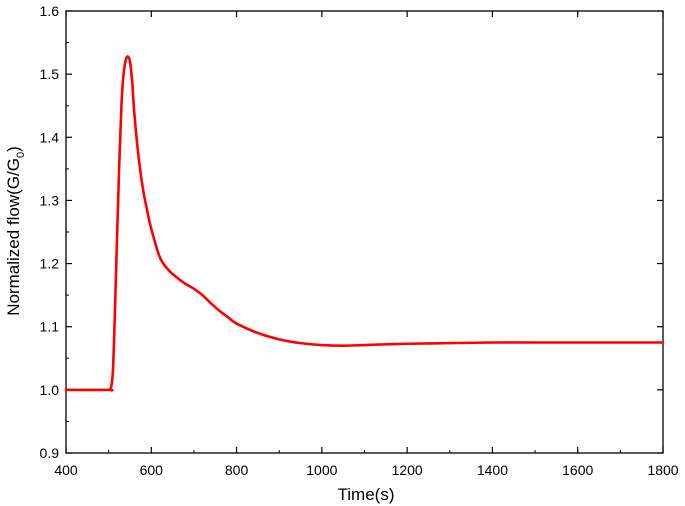 This screenshot has height=506, width=685. Describe the element at coordinates (50, 74) in the screenshot. I see `y-tick-label: 1.5` at that location.